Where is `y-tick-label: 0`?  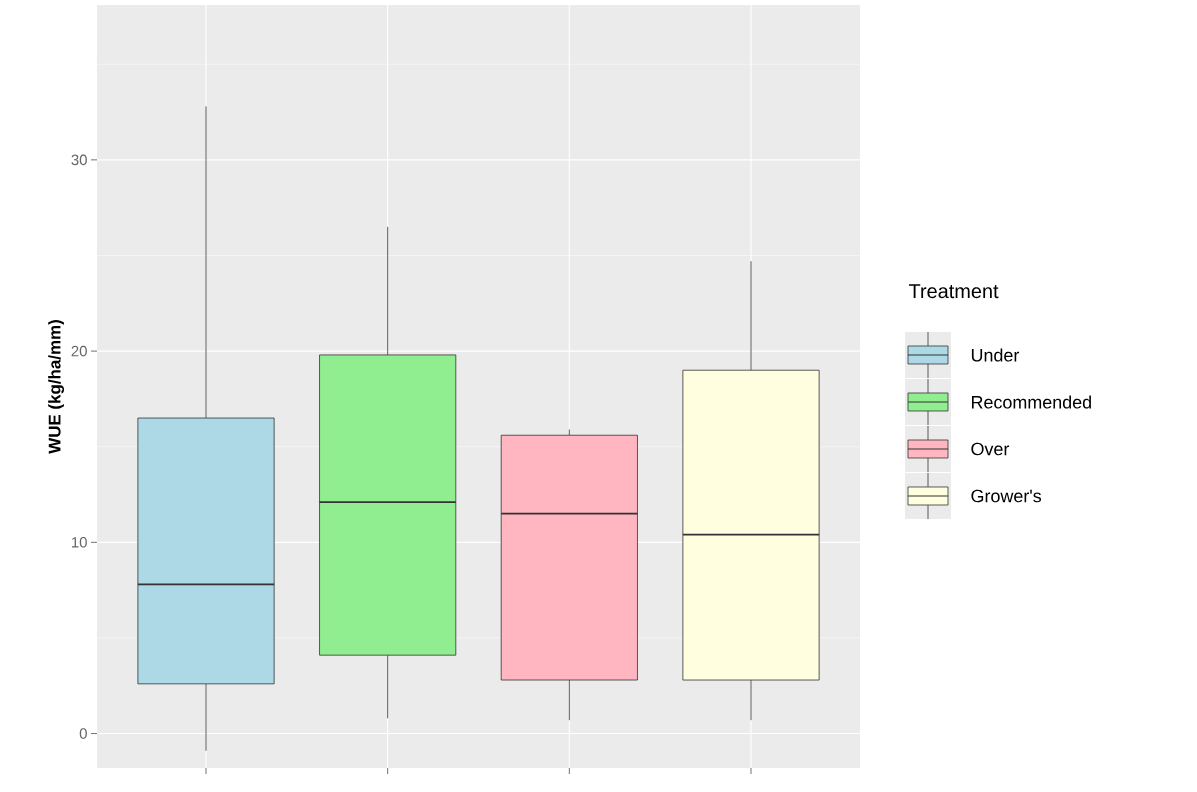
y-tick-label: 0 is located at coordinates (83, 733).